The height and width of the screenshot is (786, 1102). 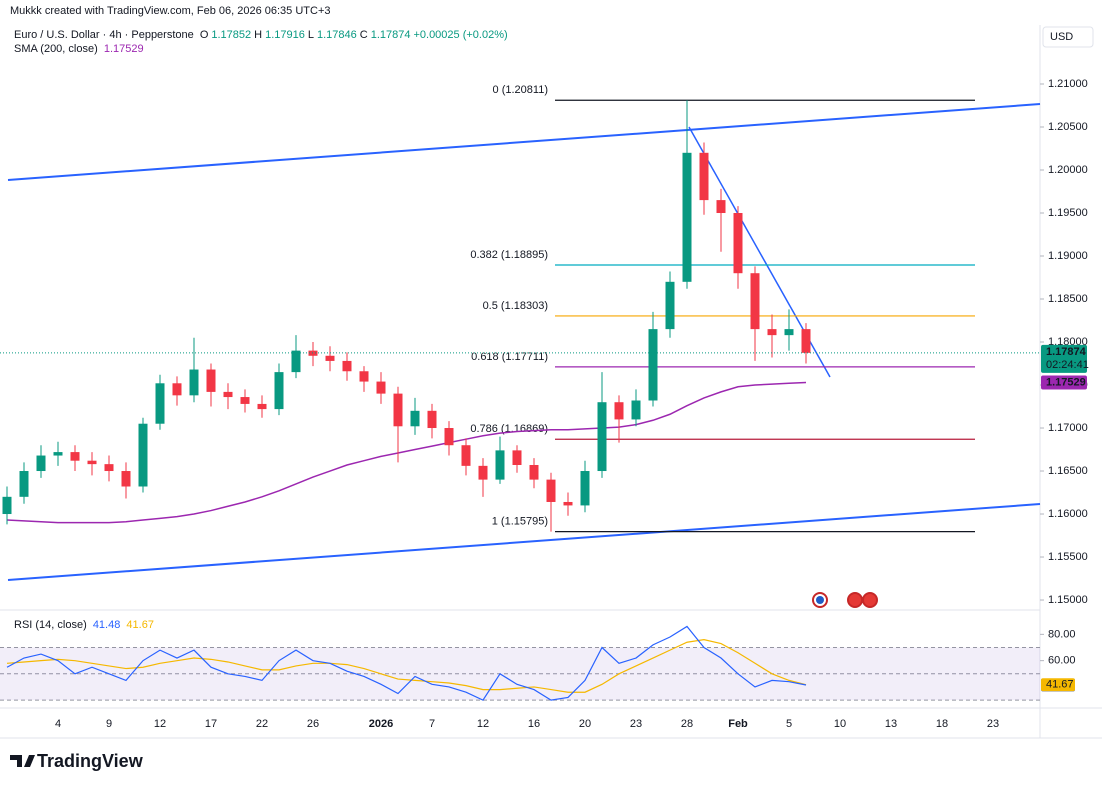 I want to click on fib-label: 1 (1.15795), so click(x=520, y=522).